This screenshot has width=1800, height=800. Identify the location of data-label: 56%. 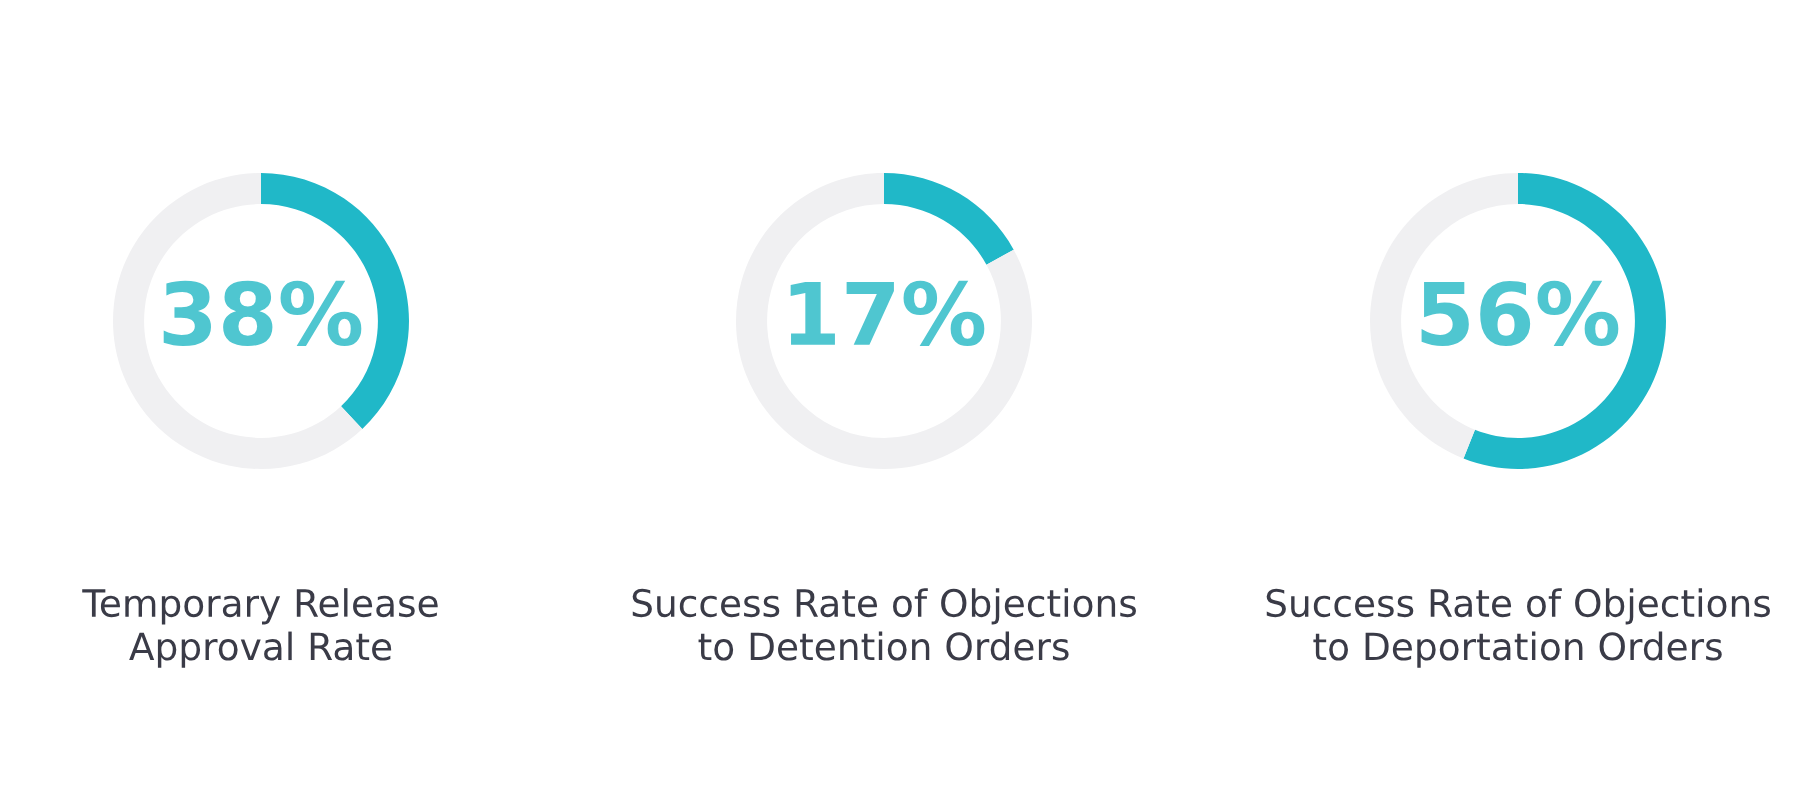
(1520, 313).